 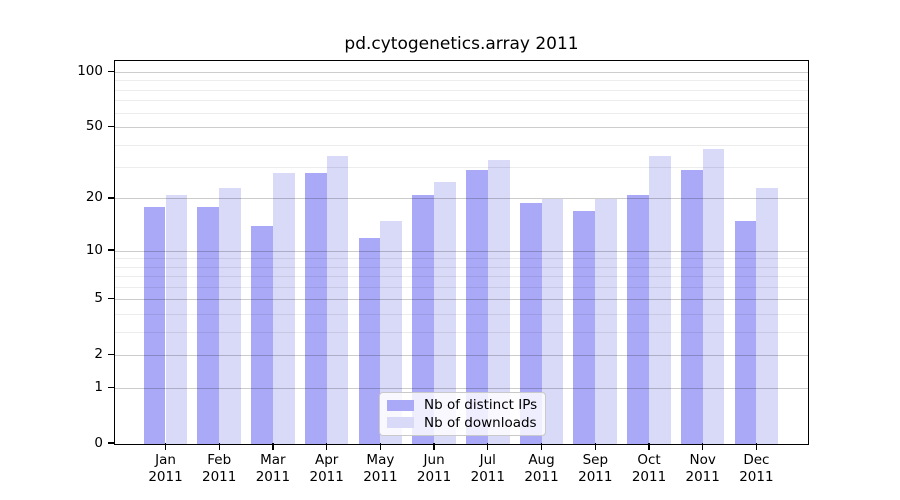 What do you see at coordinates (638, 319) in the screenshot?
I see `bar-ips-oct` at bounding box center [638, 319].